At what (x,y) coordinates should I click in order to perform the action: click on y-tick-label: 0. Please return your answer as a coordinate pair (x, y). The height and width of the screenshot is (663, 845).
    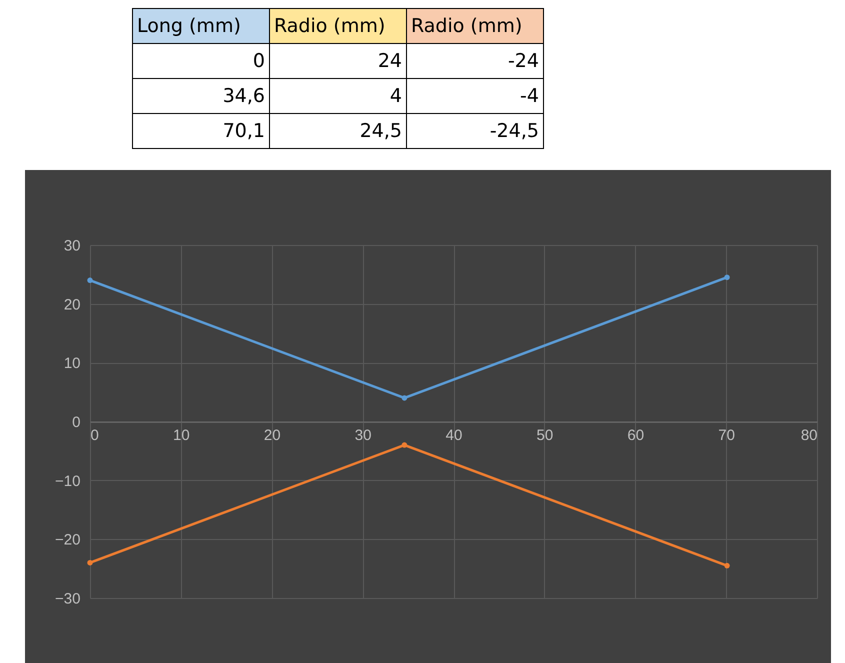
    Looking at the image, I should click on (76, 422).